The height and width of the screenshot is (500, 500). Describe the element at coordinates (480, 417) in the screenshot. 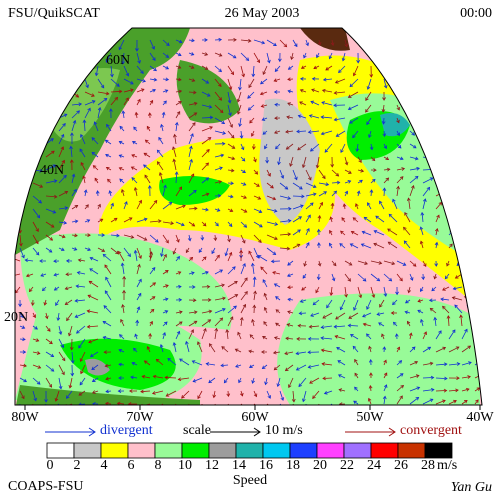

I see `lon-label: 40W` at that location.